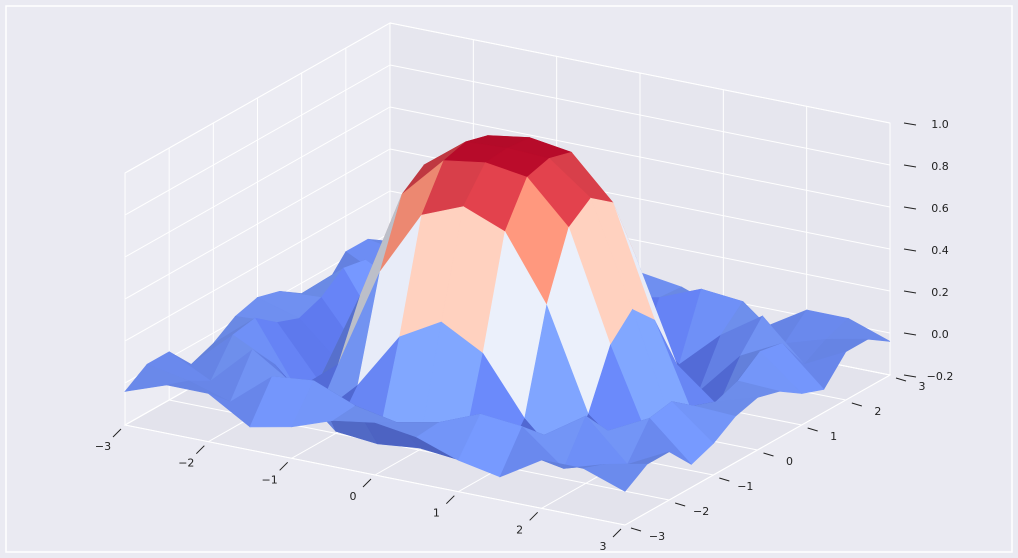 This screenshot has width=1018, height=558. Describe the element at coordinates (353, 496) in the screenshot. I see `x-tick-label: 0` at that location.